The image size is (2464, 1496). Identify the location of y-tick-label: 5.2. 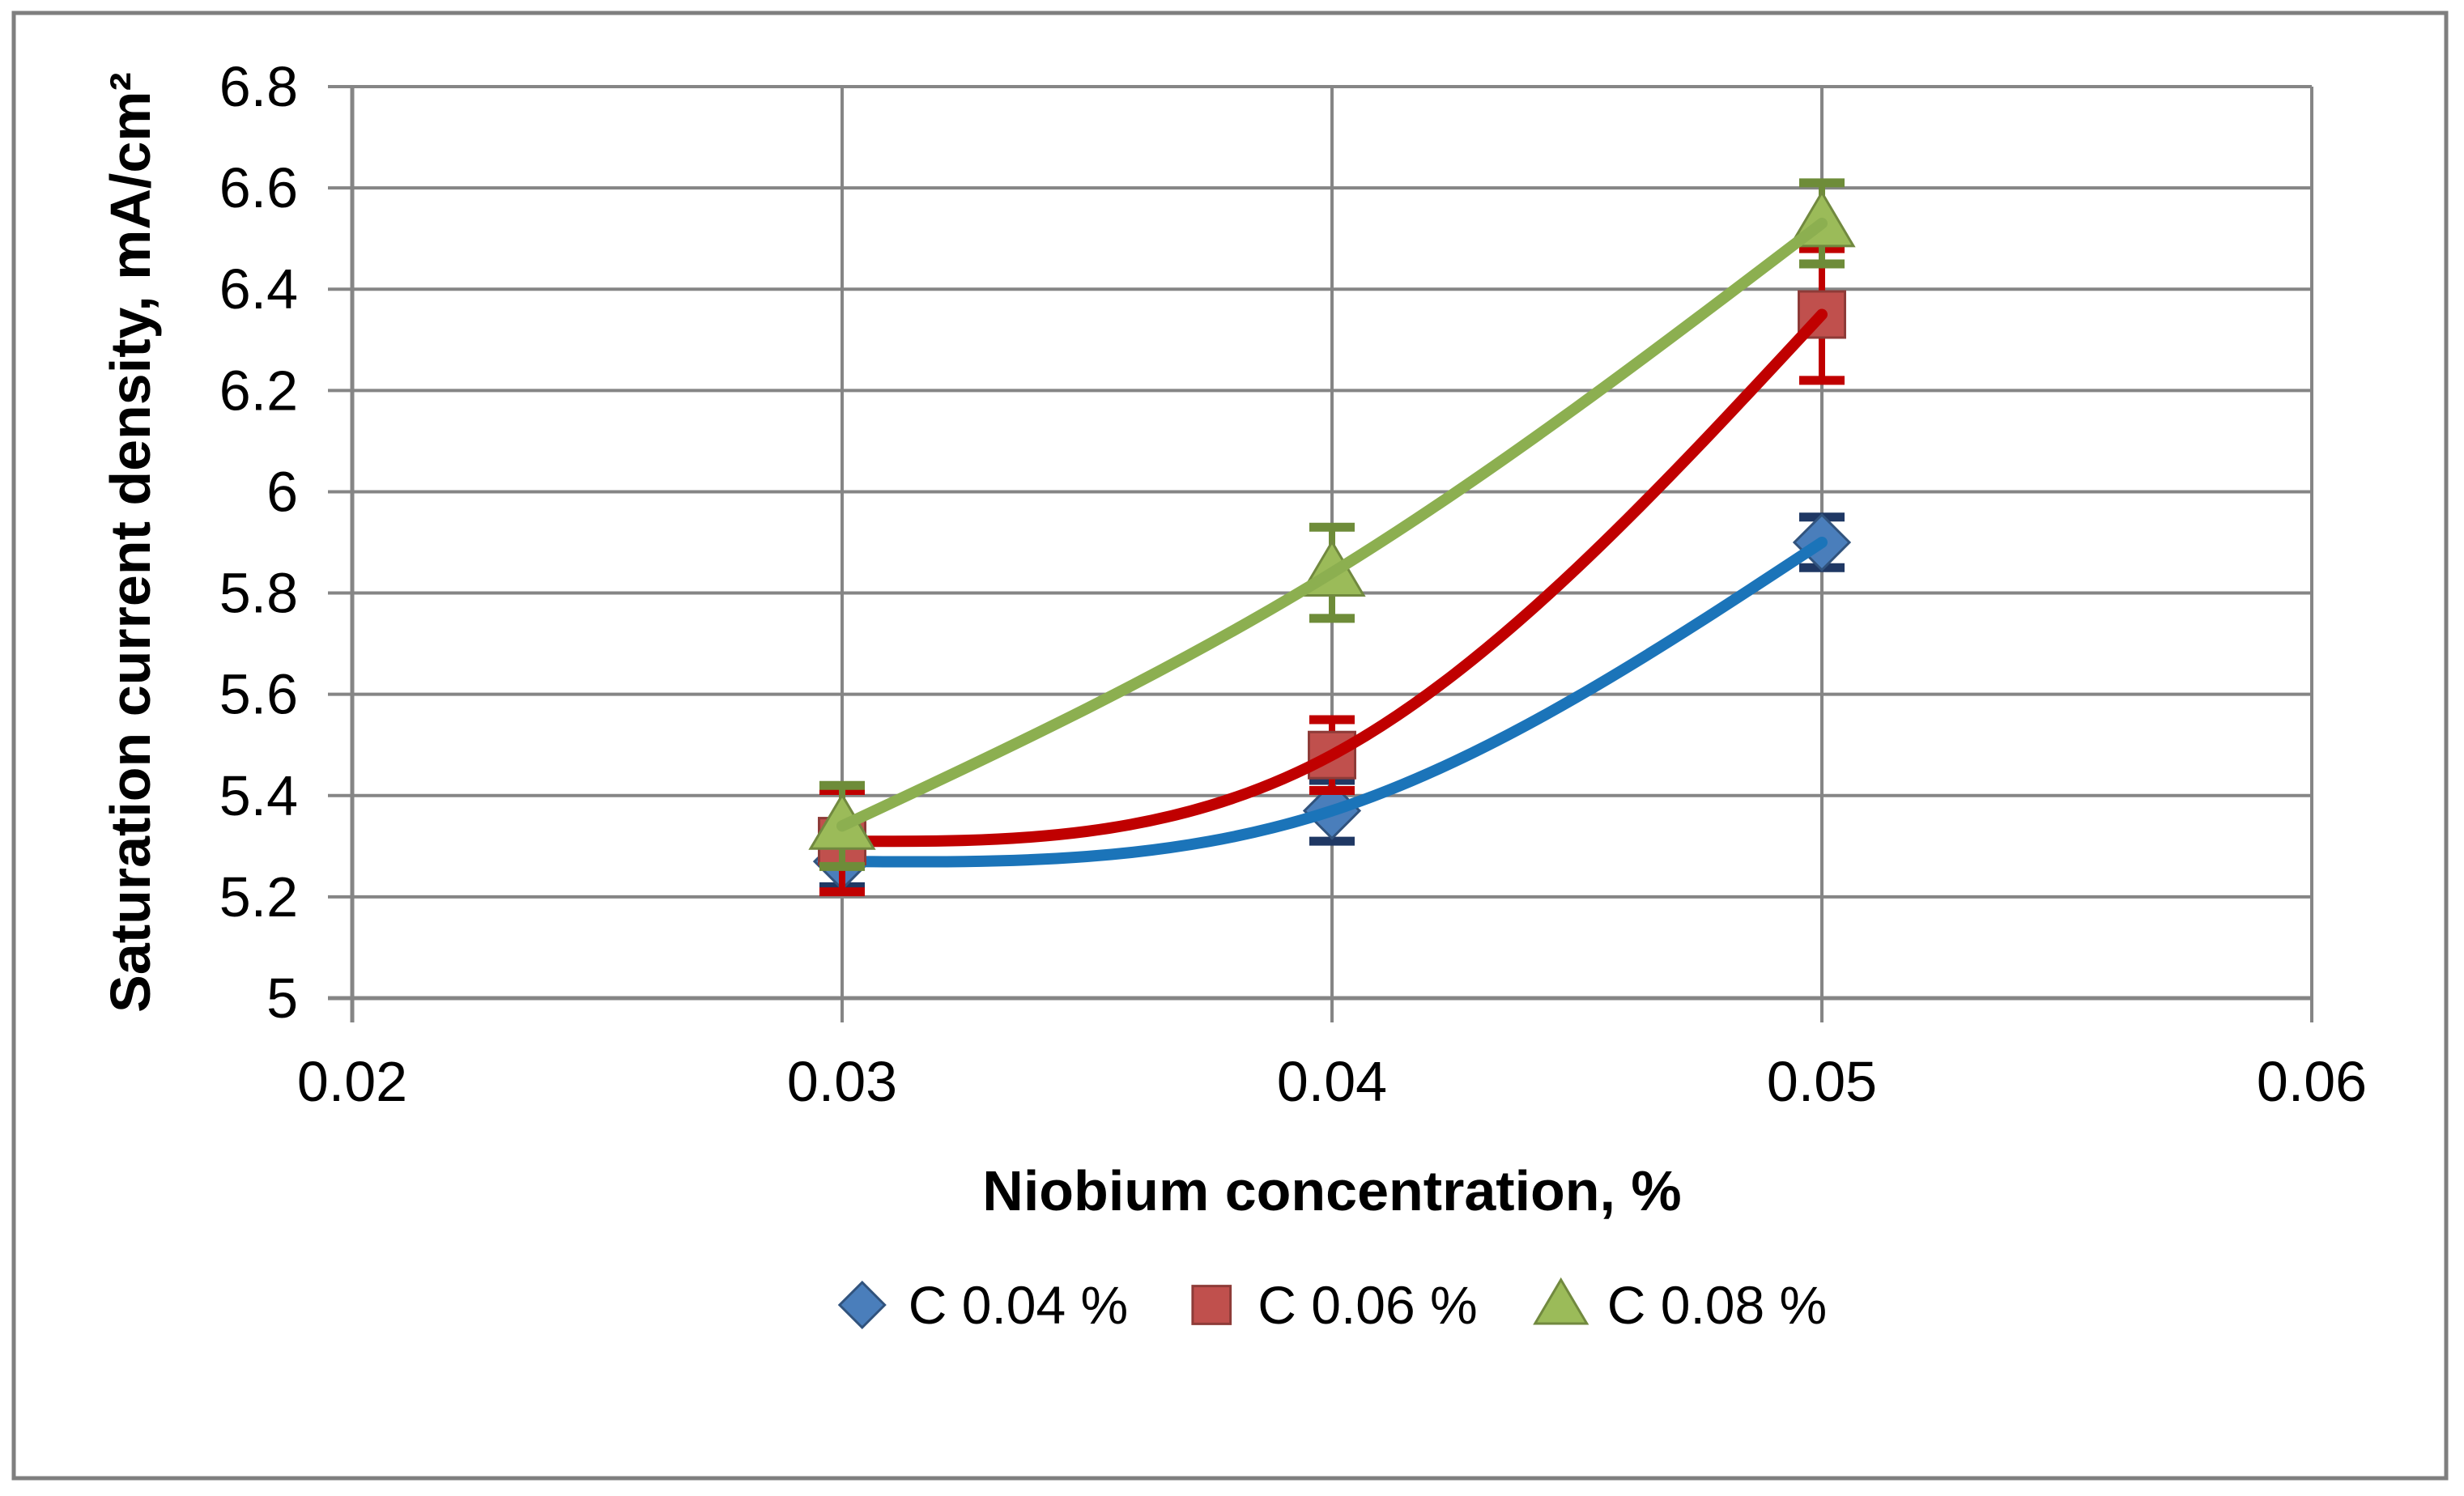
(258, 897).